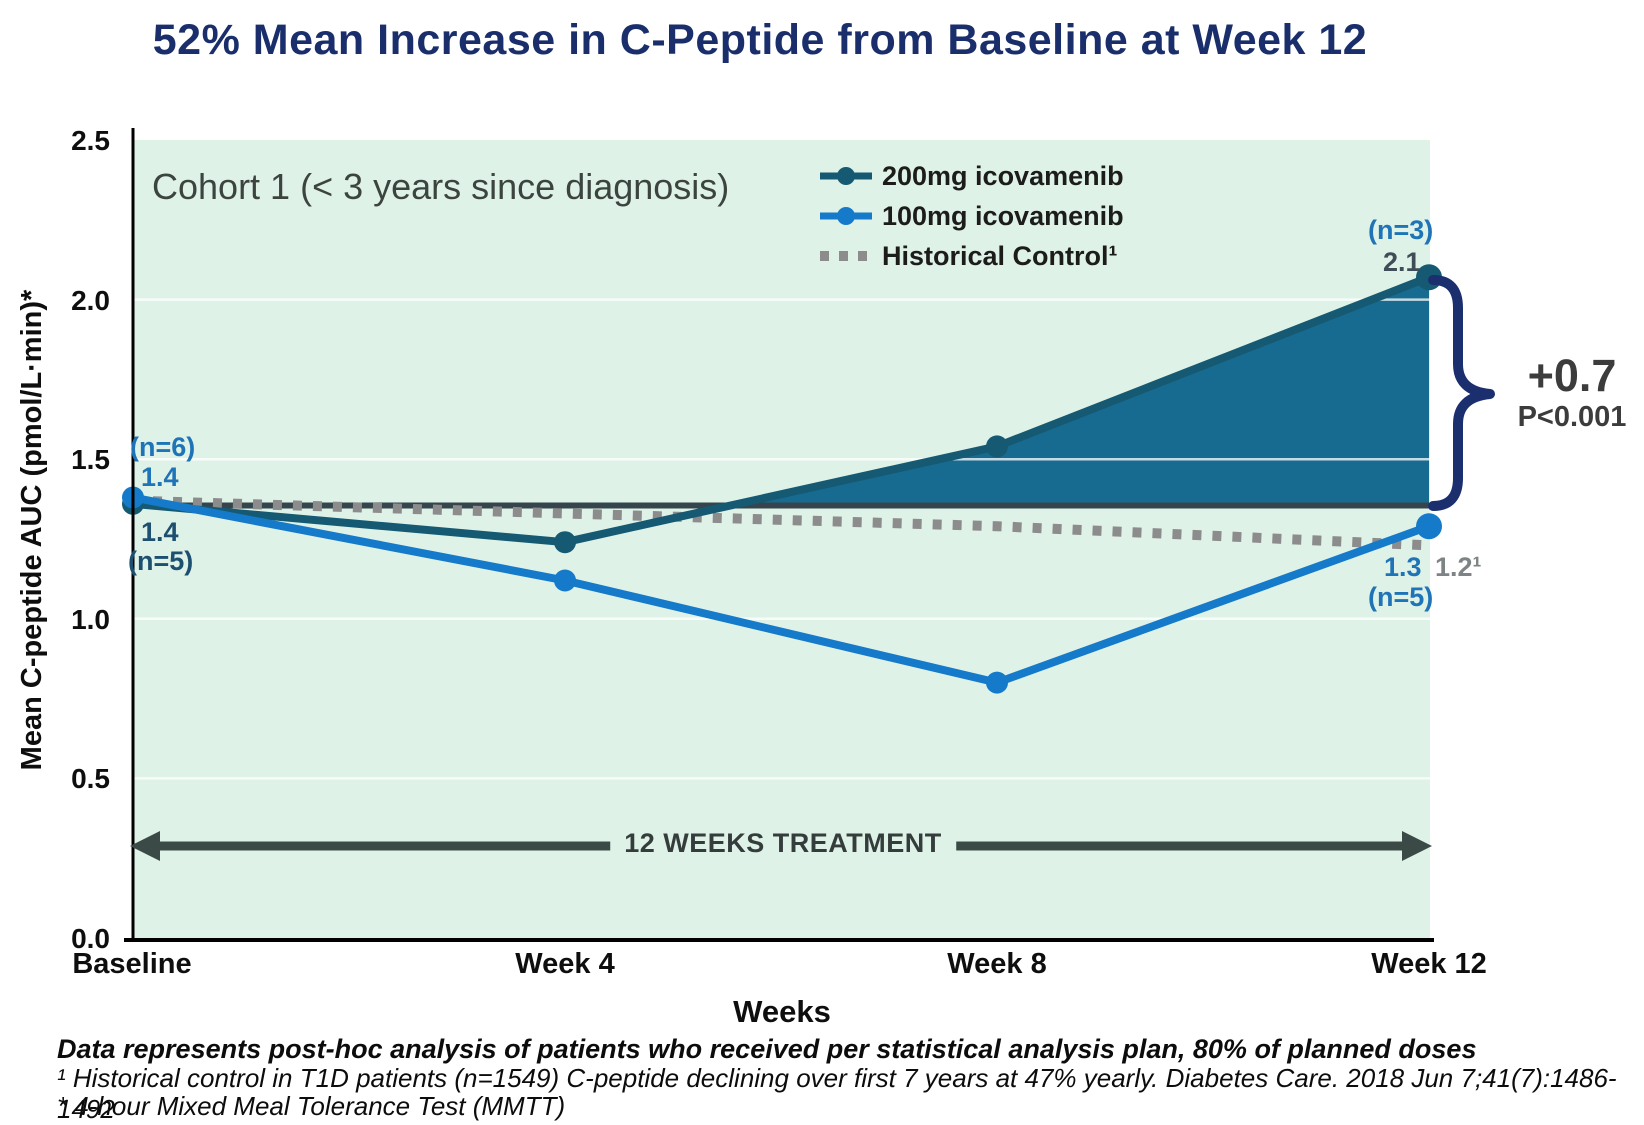 This screenshot has width=1644, height=1125. I want to click on baseline-100mg-n-label: (n=6), so click(163, 447).